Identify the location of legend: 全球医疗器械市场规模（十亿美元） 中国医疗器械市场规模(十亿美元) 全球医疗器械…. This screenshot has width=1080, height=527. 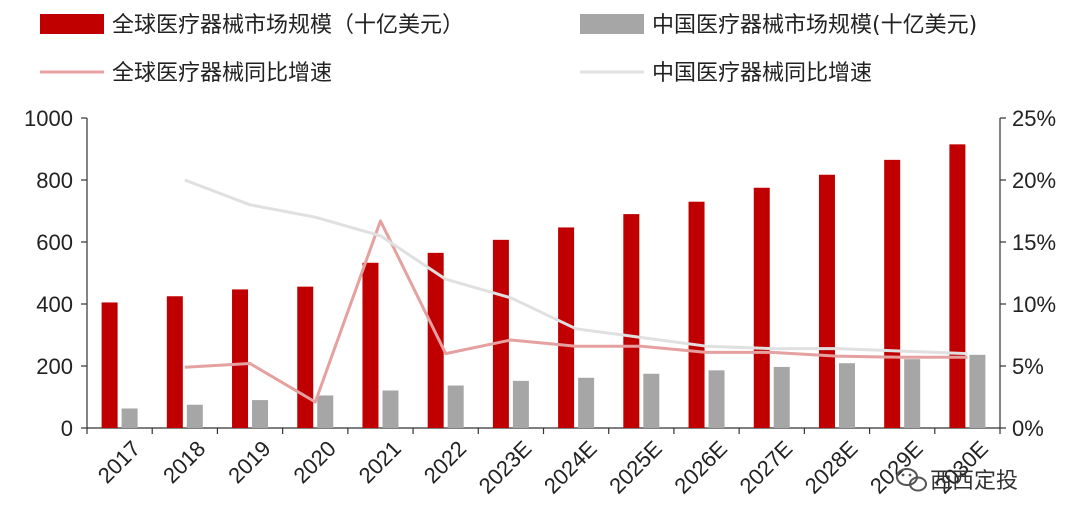
(508, 49).